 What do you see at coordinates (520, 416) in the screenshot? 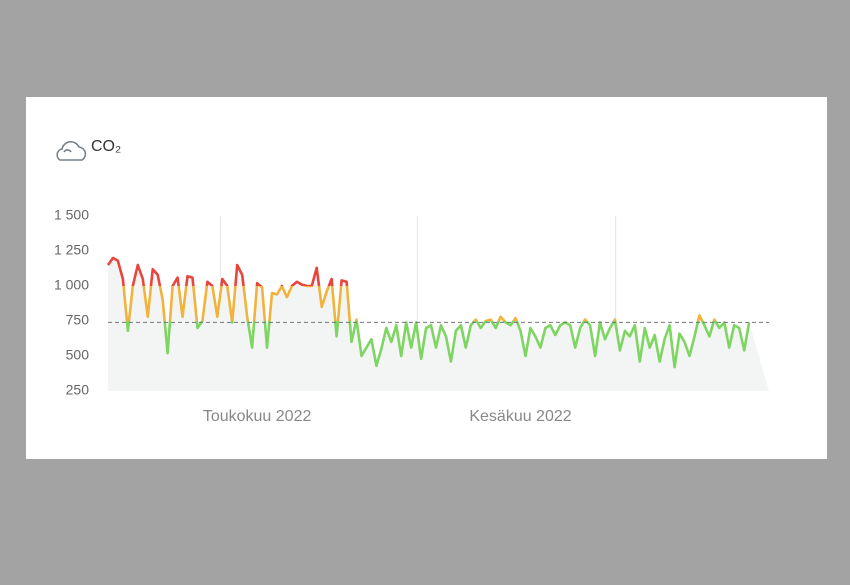
I see `x-tick-label: Kesäkuu 2022` at bounding box center [520, 416].